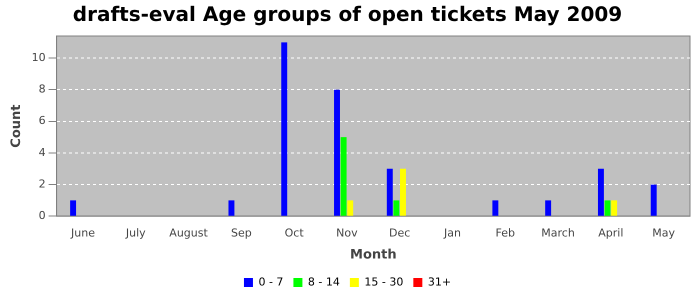  What do you see at coordinates (664, 233) in the screenshot?
I see `x-tick-label: May` at bounding box center [664, 233].